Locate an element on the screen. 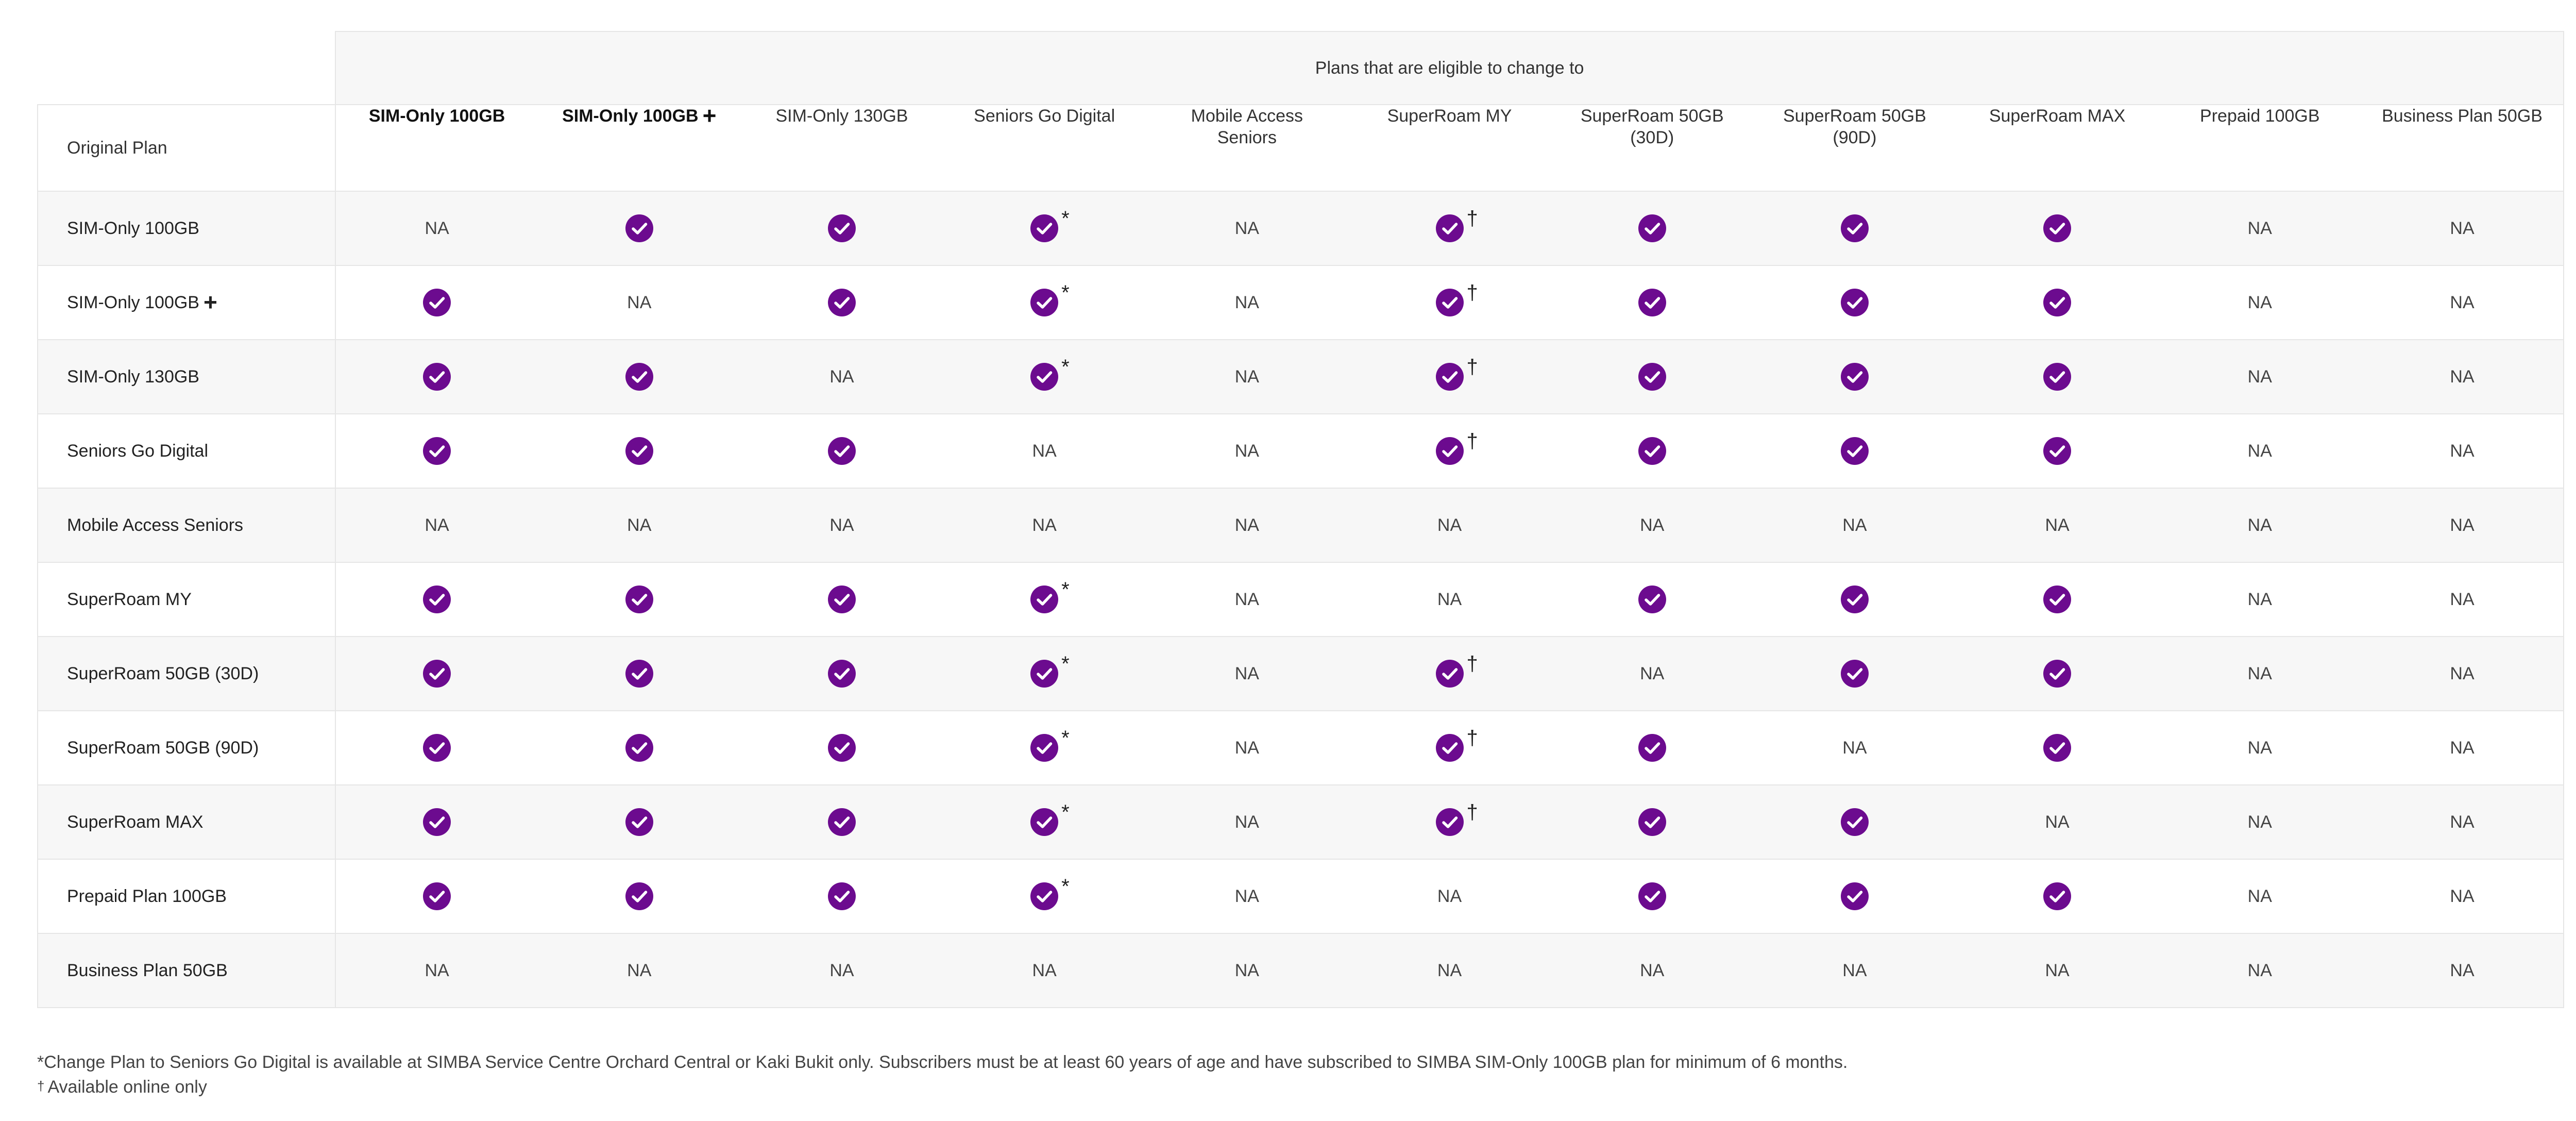  table-row: Seniors Go Digital NA NA † NA NA is located at coordinates (1301, 450).